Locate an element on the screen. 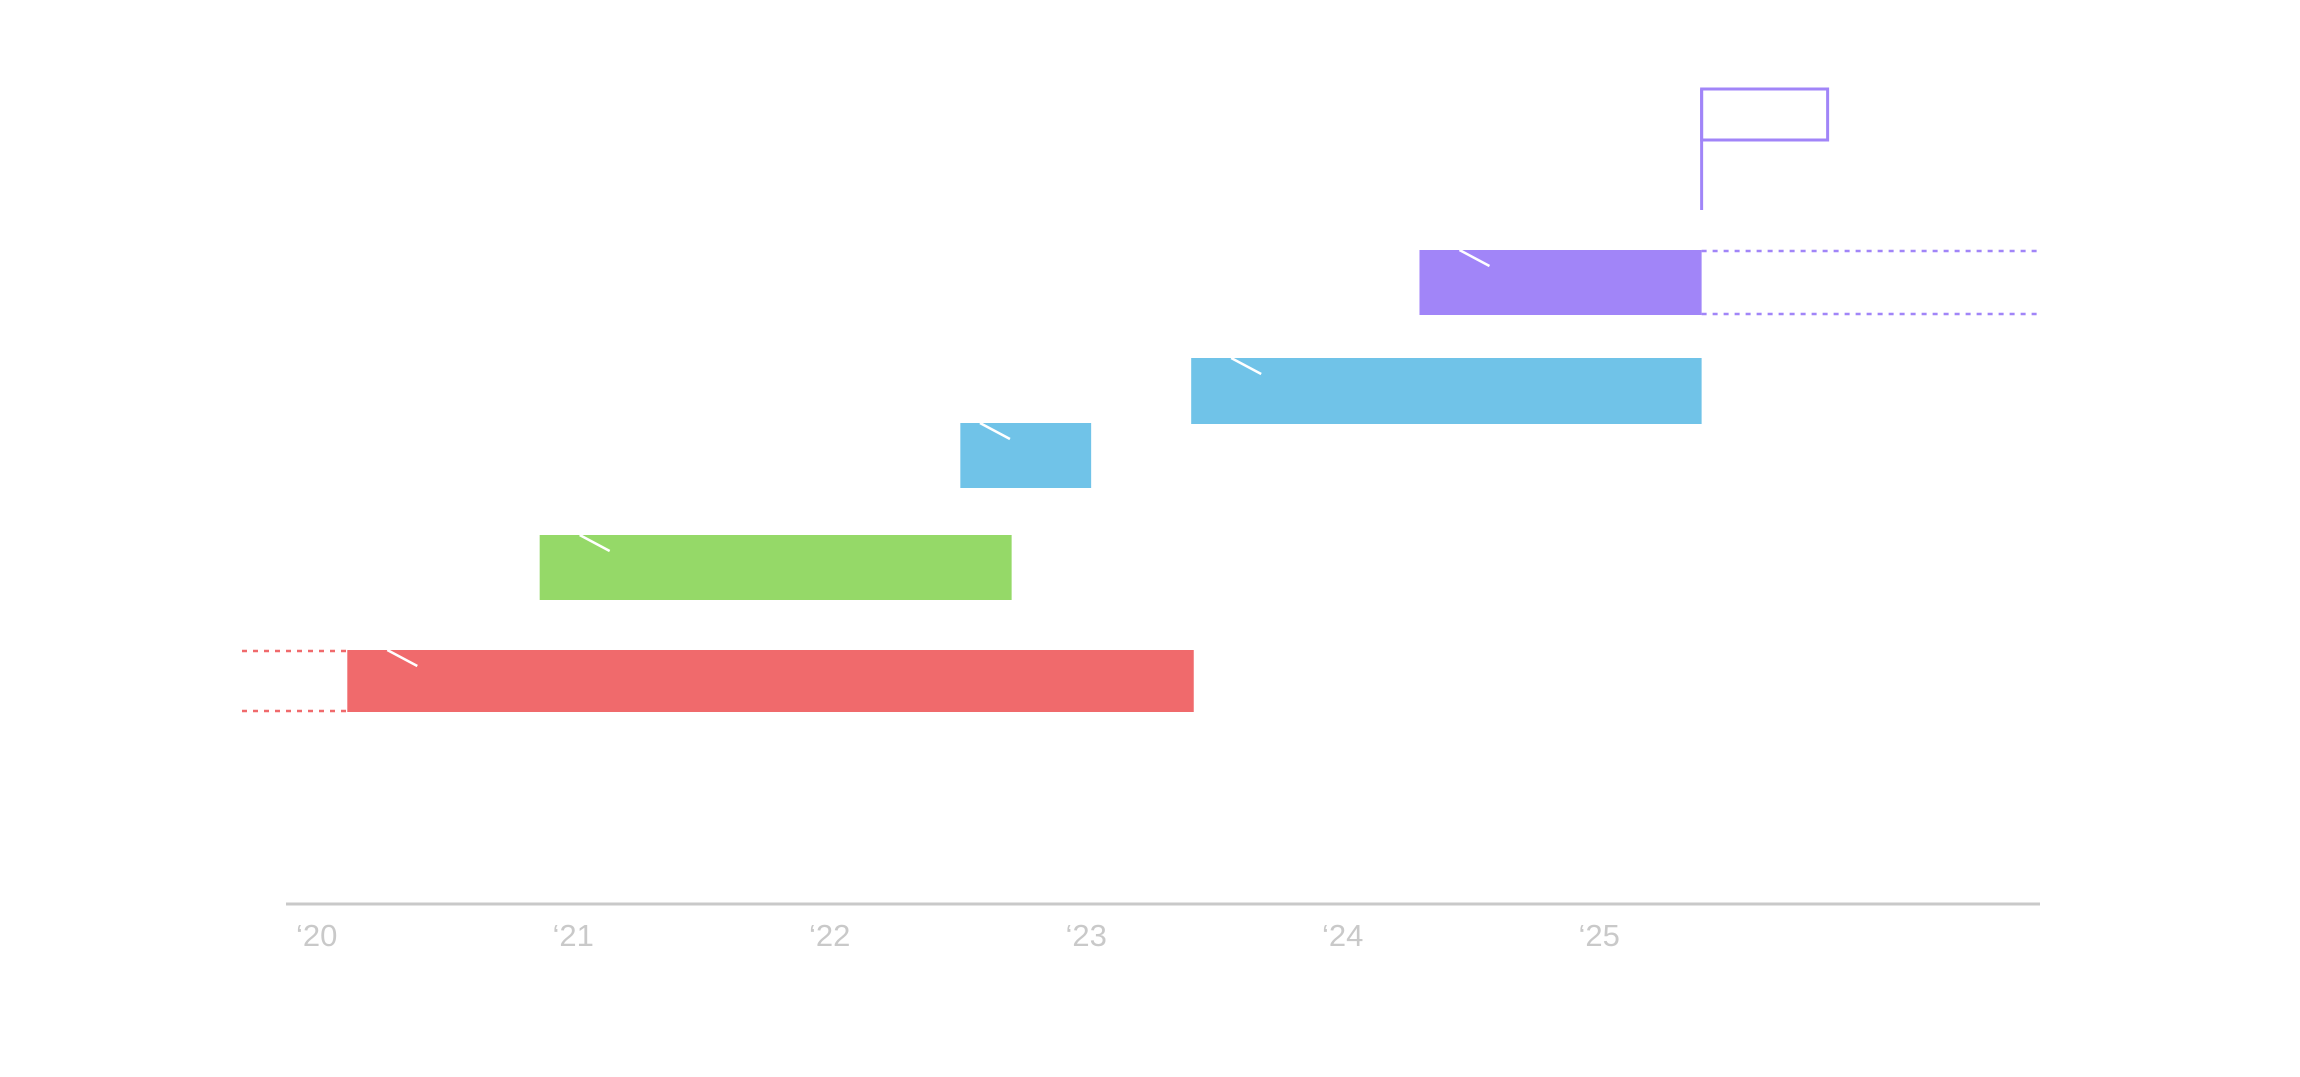 Image resolution: width=2300 pixels, height=1077 pixels. x-tick-label: ‘22 is located at coordinates (829, 935).